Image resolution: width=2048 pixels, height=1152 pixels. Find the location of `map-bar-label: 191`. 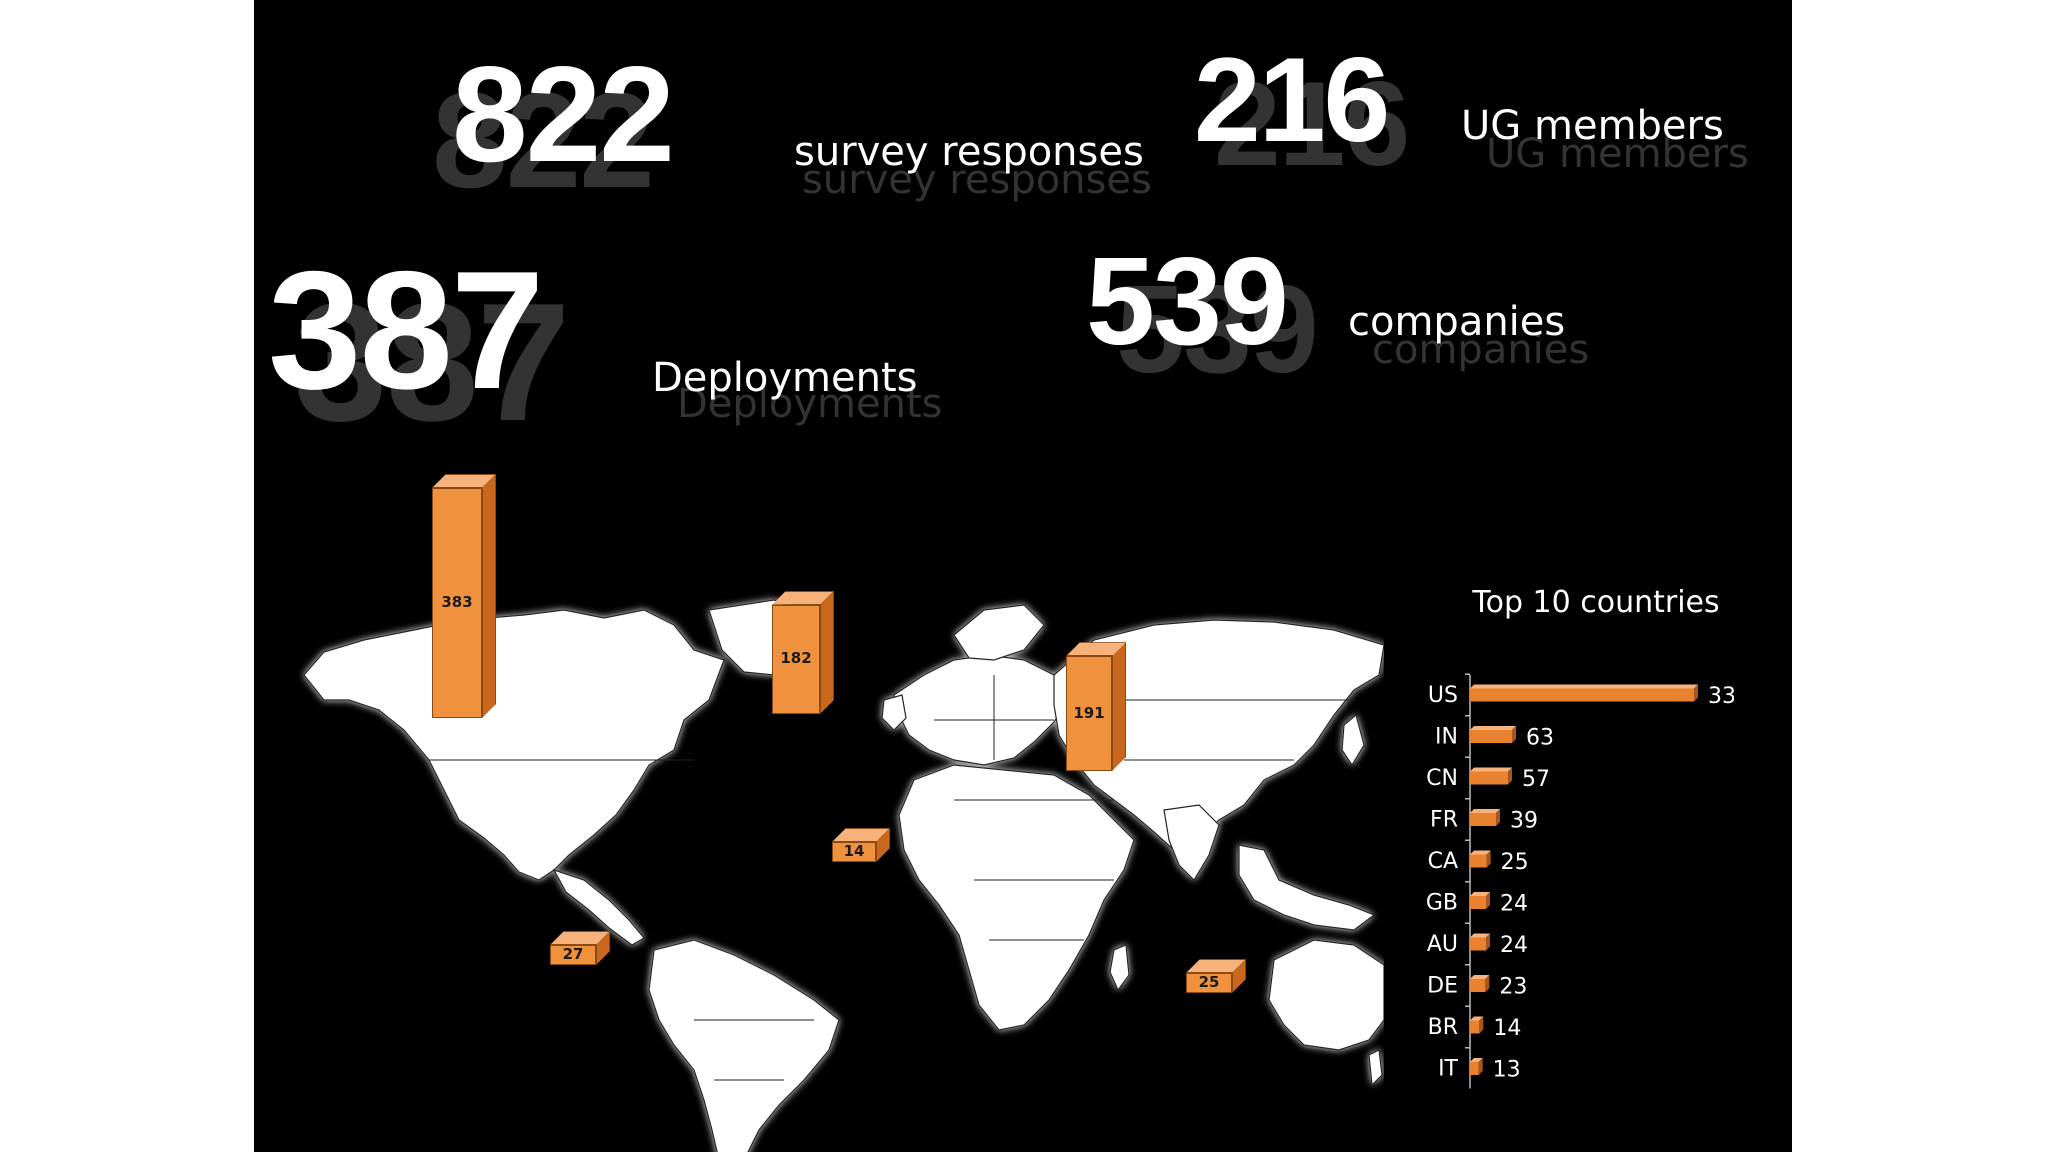

map-bar-label: 191 is located at coordinates (1089, 712).